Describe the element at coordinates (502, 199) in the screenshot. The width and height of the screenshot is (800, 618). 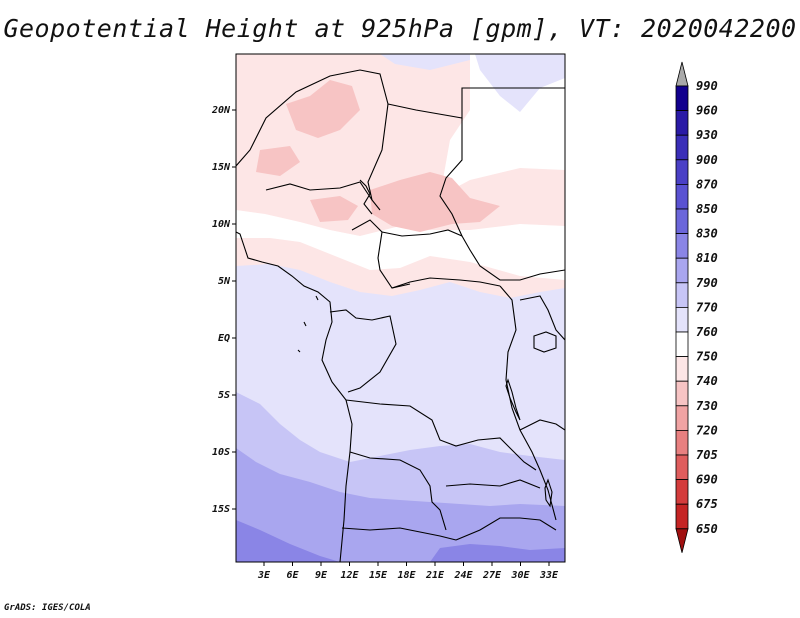
I see `border-chad-sudan` at that location.